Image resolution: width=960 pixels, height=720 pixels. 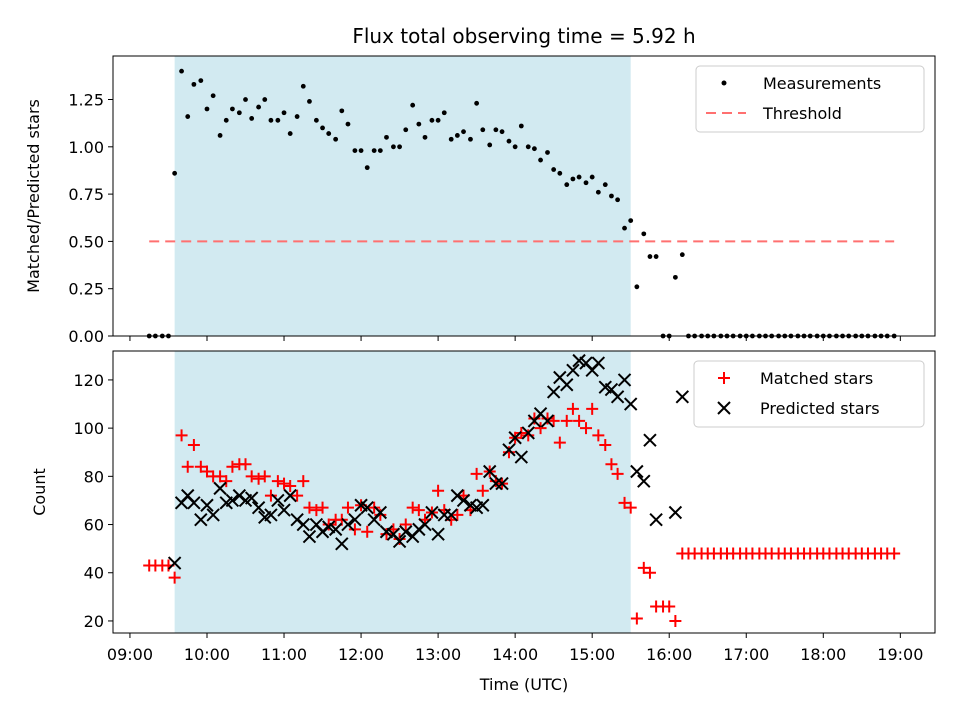 What do you see at coordinates (438, 654) in the screenshot?
I see `x-tick-label: 13:00` at bounding box center [438, 654].